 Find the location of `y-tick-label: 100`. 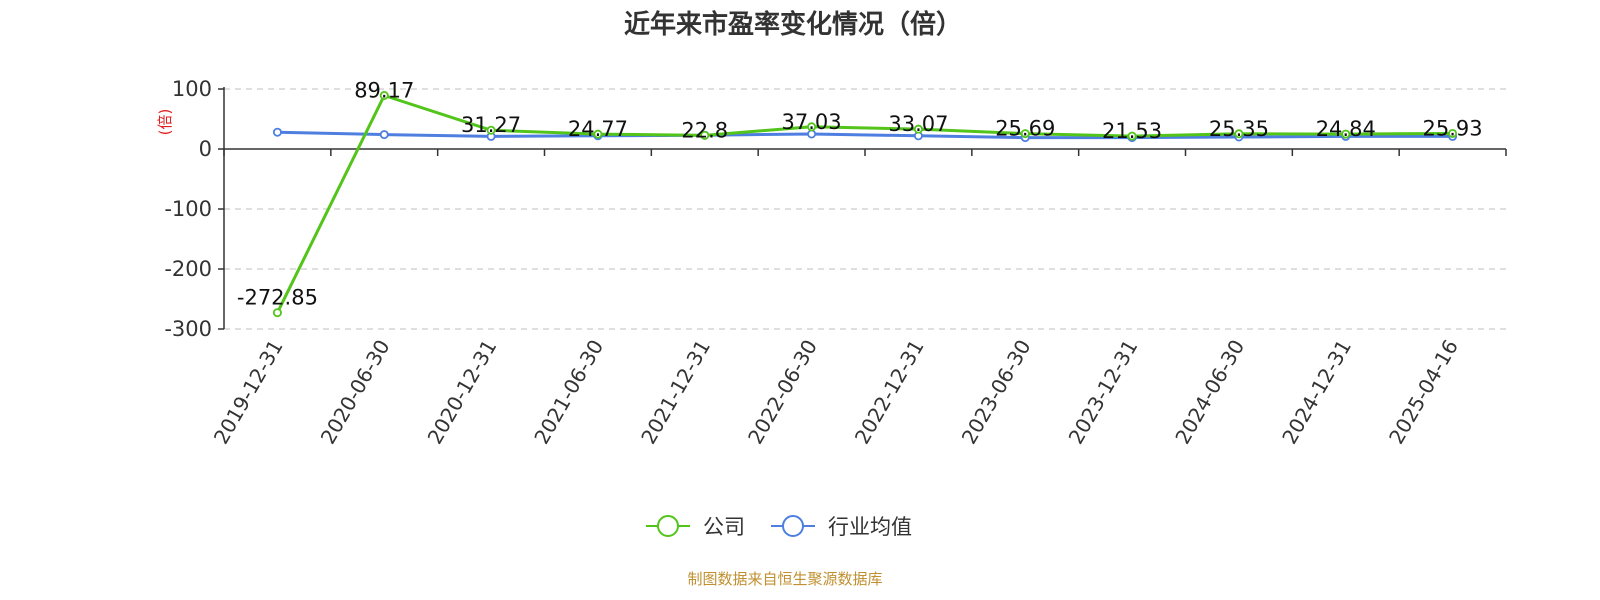

y-tick-label: 100 is located at coordinates (192, 89).